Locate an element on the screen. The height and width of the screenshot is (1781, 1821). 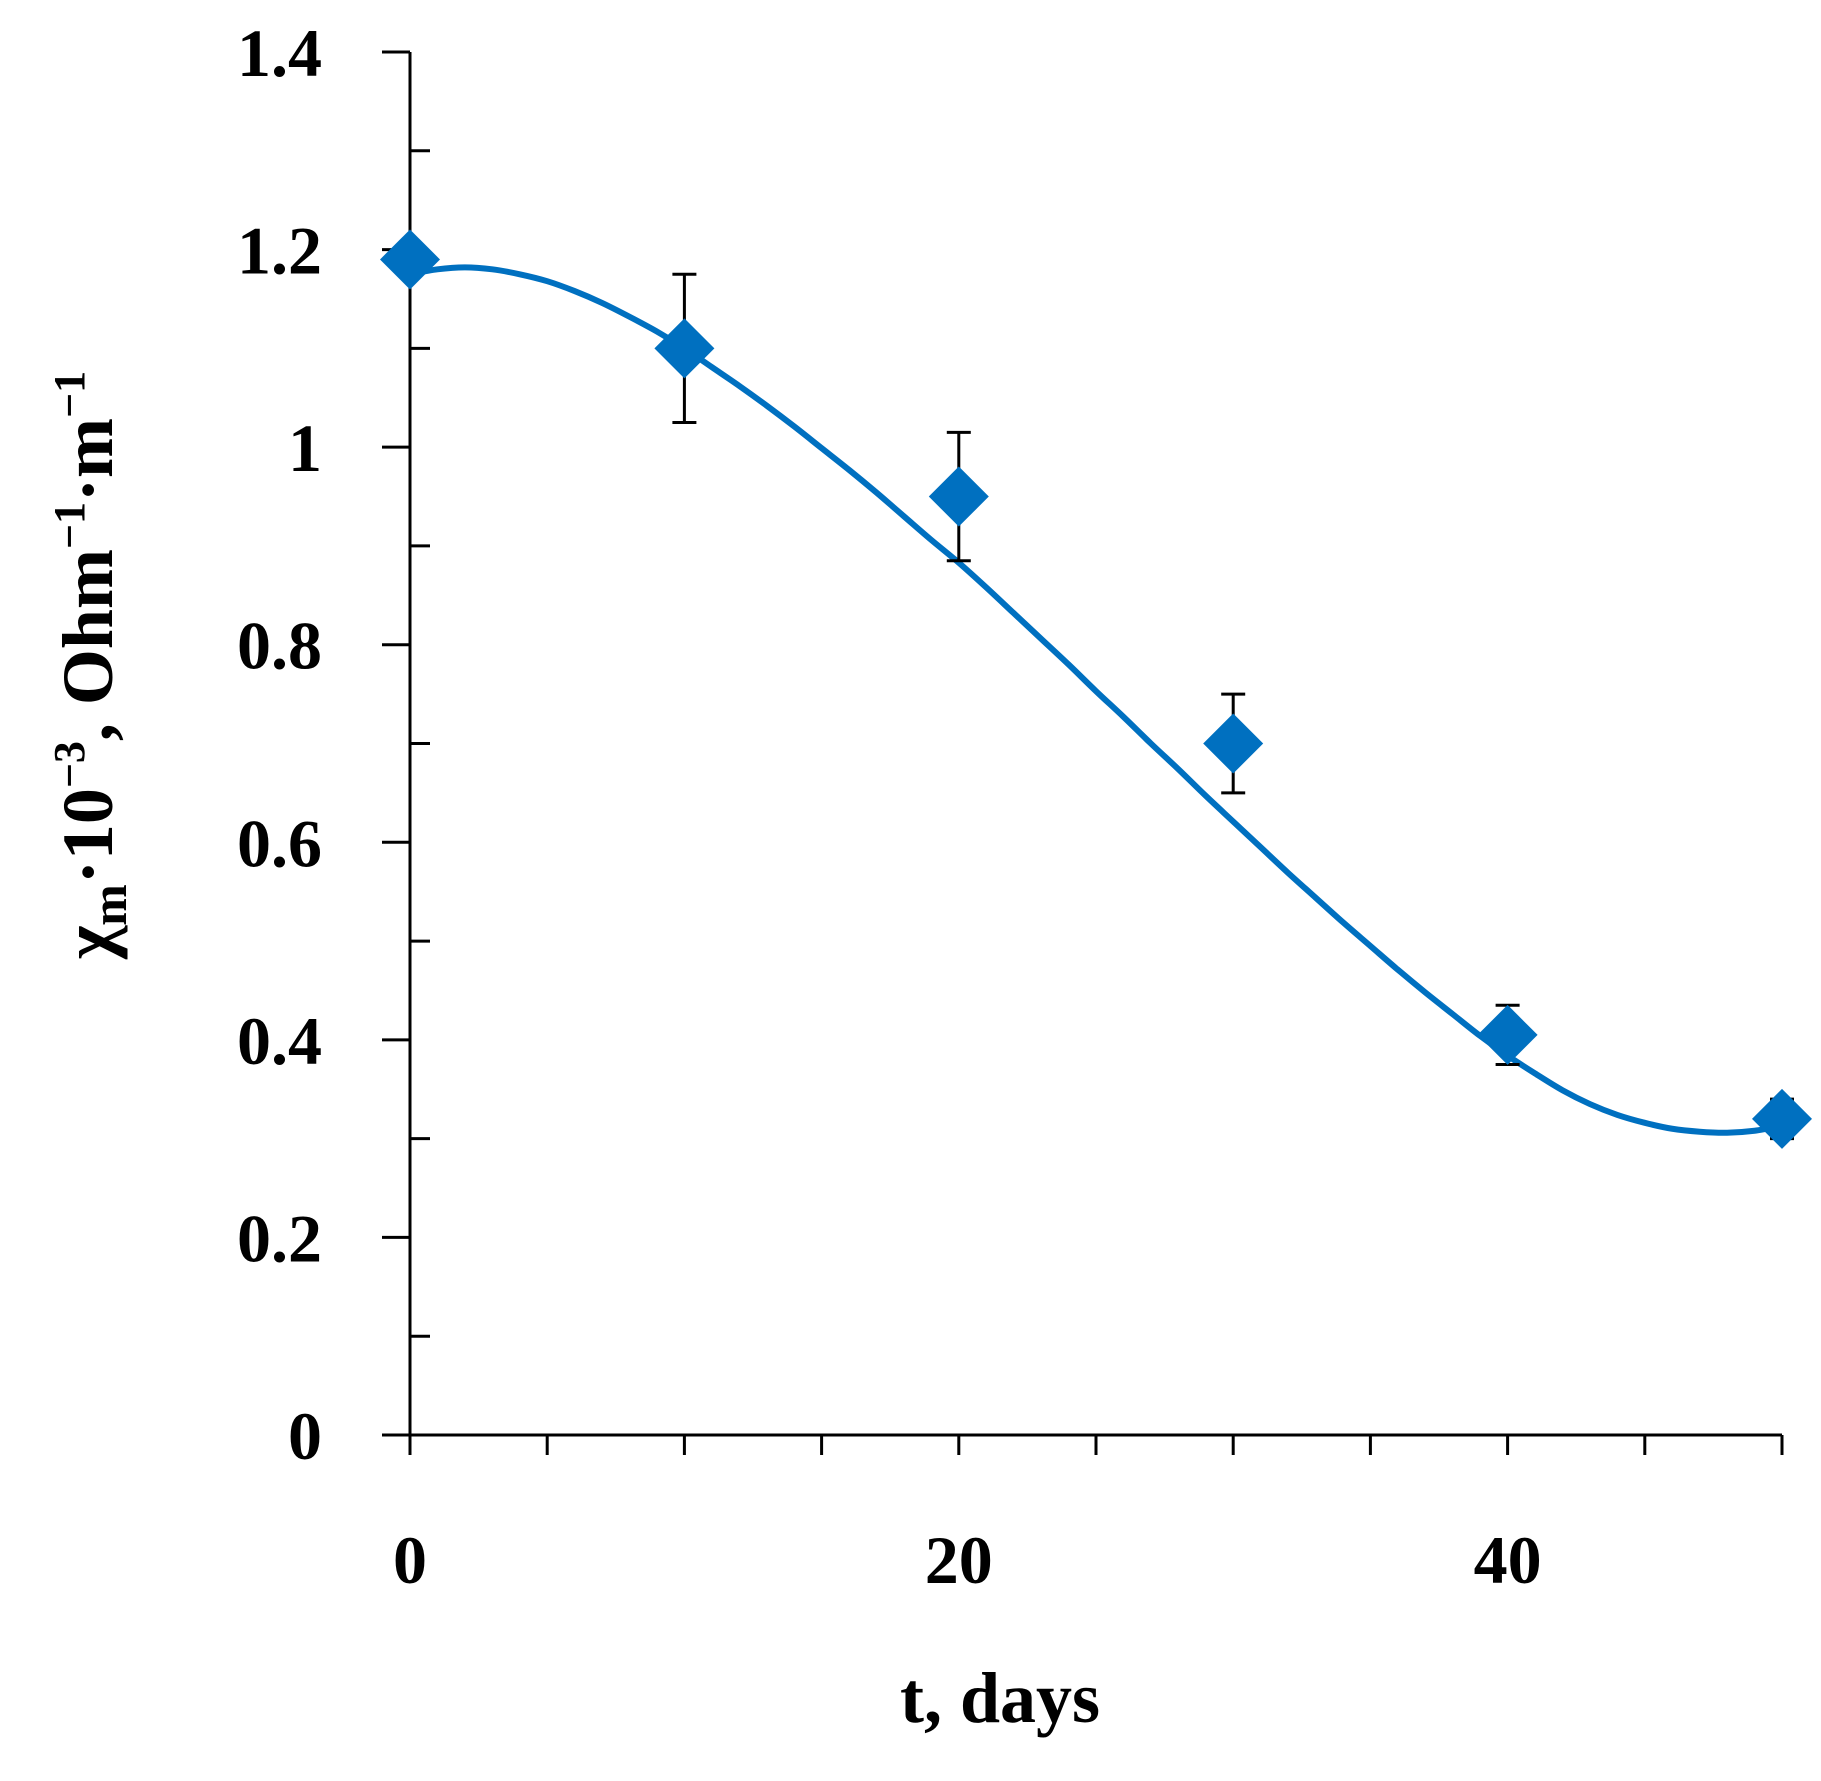
y-tick-label: 0.2 is located at coordinates (279, 1238).